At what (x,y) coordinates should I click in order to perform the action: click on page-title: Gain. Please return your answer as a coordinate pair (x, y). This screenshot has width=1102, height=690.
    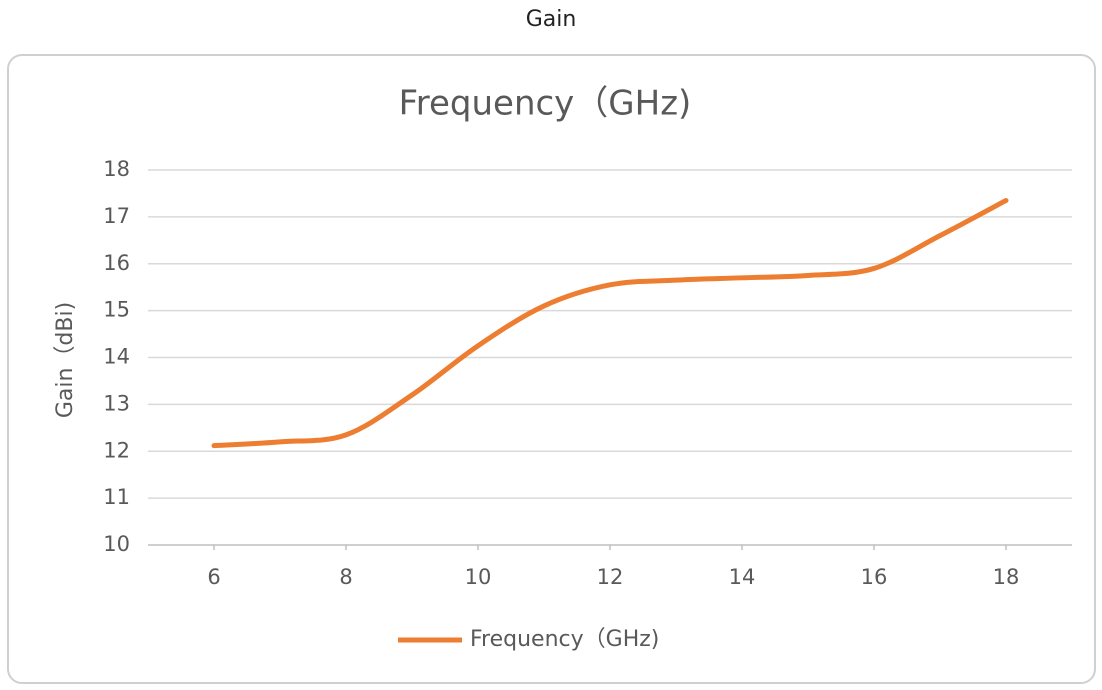
    Looking at the image, I should click on (551, 19).